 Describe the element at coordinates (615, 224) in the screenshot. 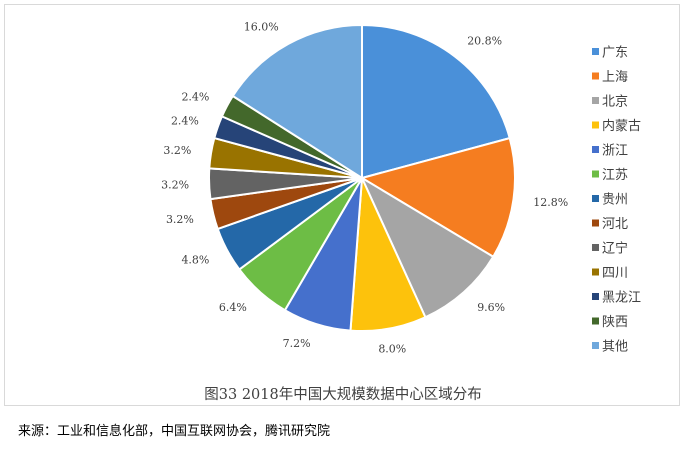

I see `legend-label: 河北` at that location.